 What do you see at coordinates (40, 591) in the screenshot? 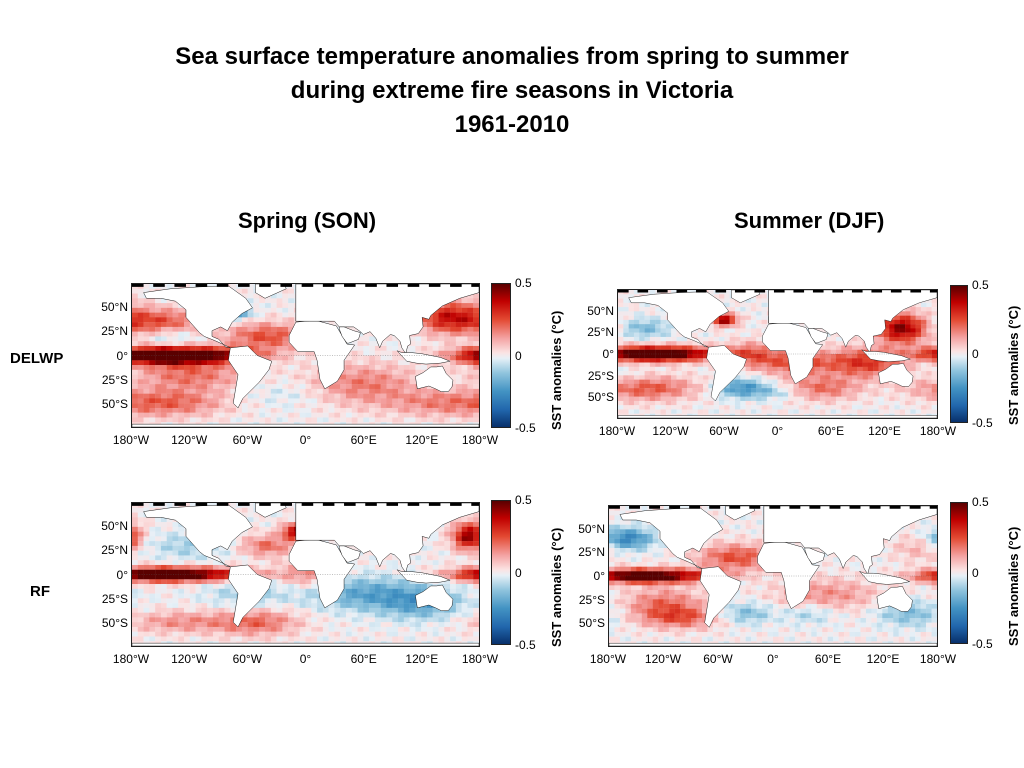
I see `row-label-rf: RF` at bounding box center [40, 591].